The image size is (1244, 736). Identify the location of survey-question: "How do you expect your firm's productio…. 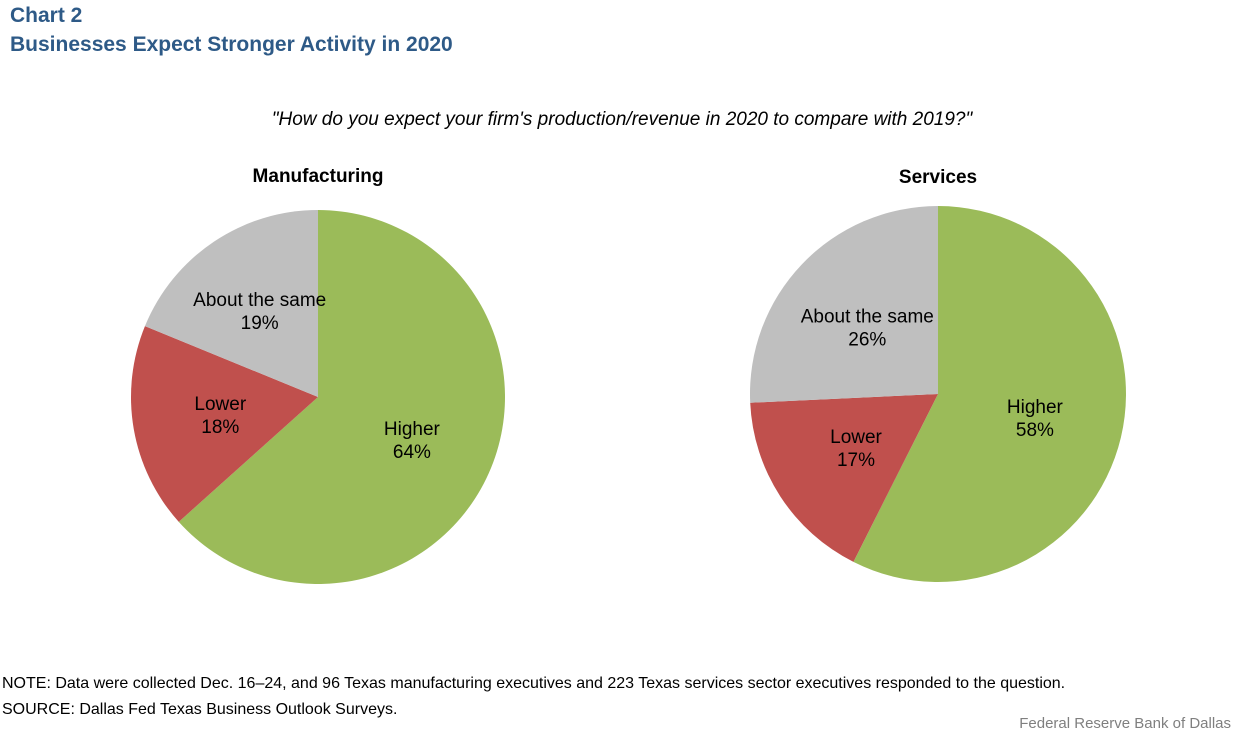
(622, 119).